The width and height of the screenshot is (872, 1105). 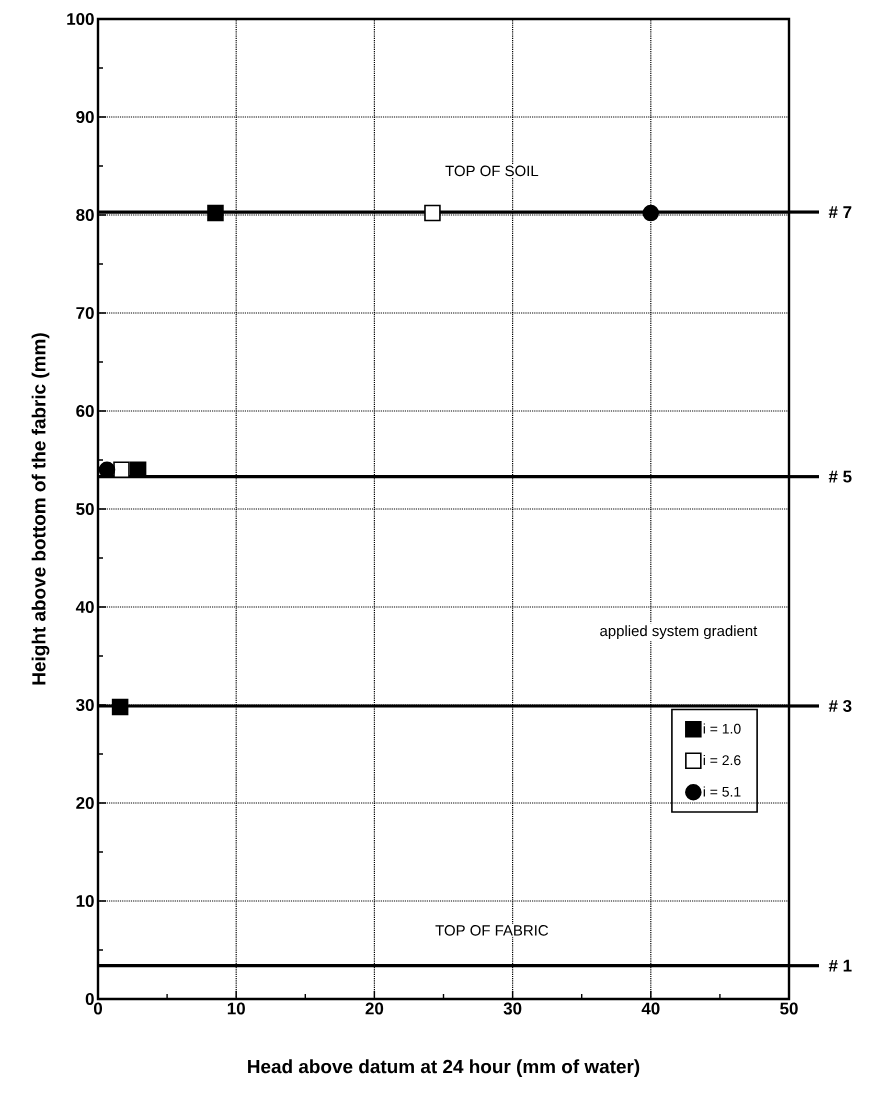 I want to click on x-tick-label: 50, so click(x=789, y=1008).